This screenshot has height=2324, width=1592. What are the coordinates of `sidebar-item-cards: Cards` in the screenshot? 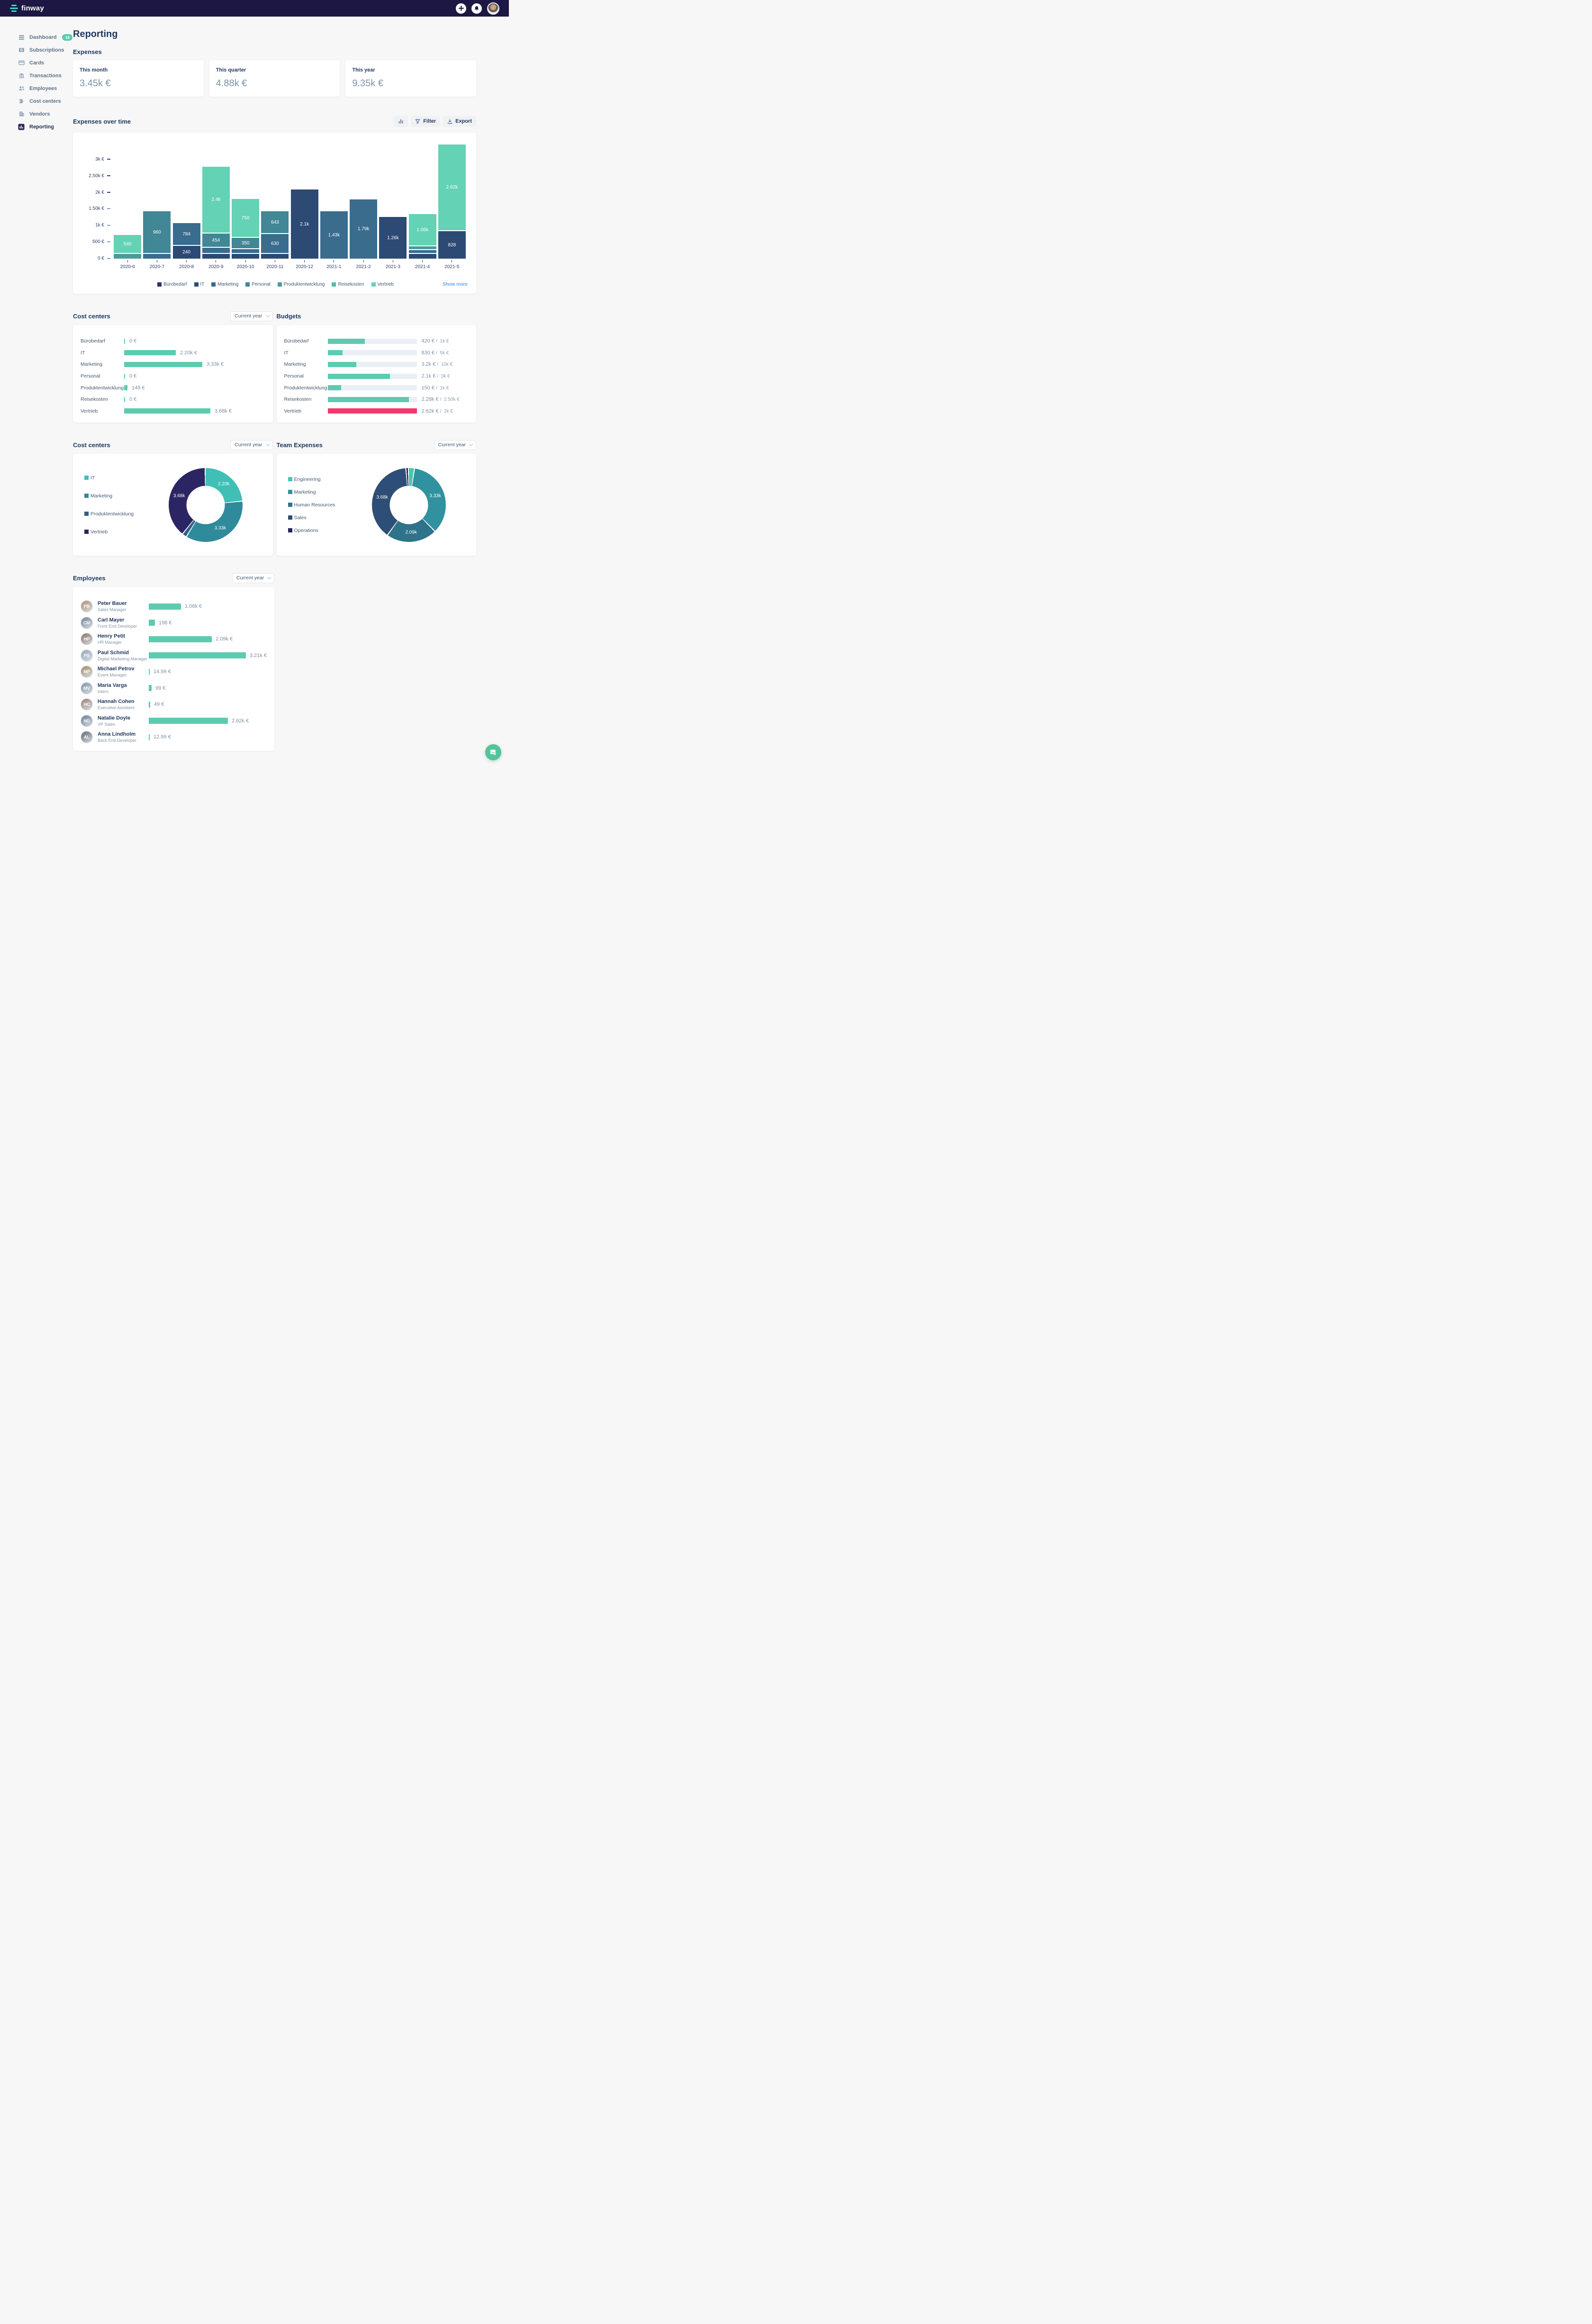 It's located at (45, 62).